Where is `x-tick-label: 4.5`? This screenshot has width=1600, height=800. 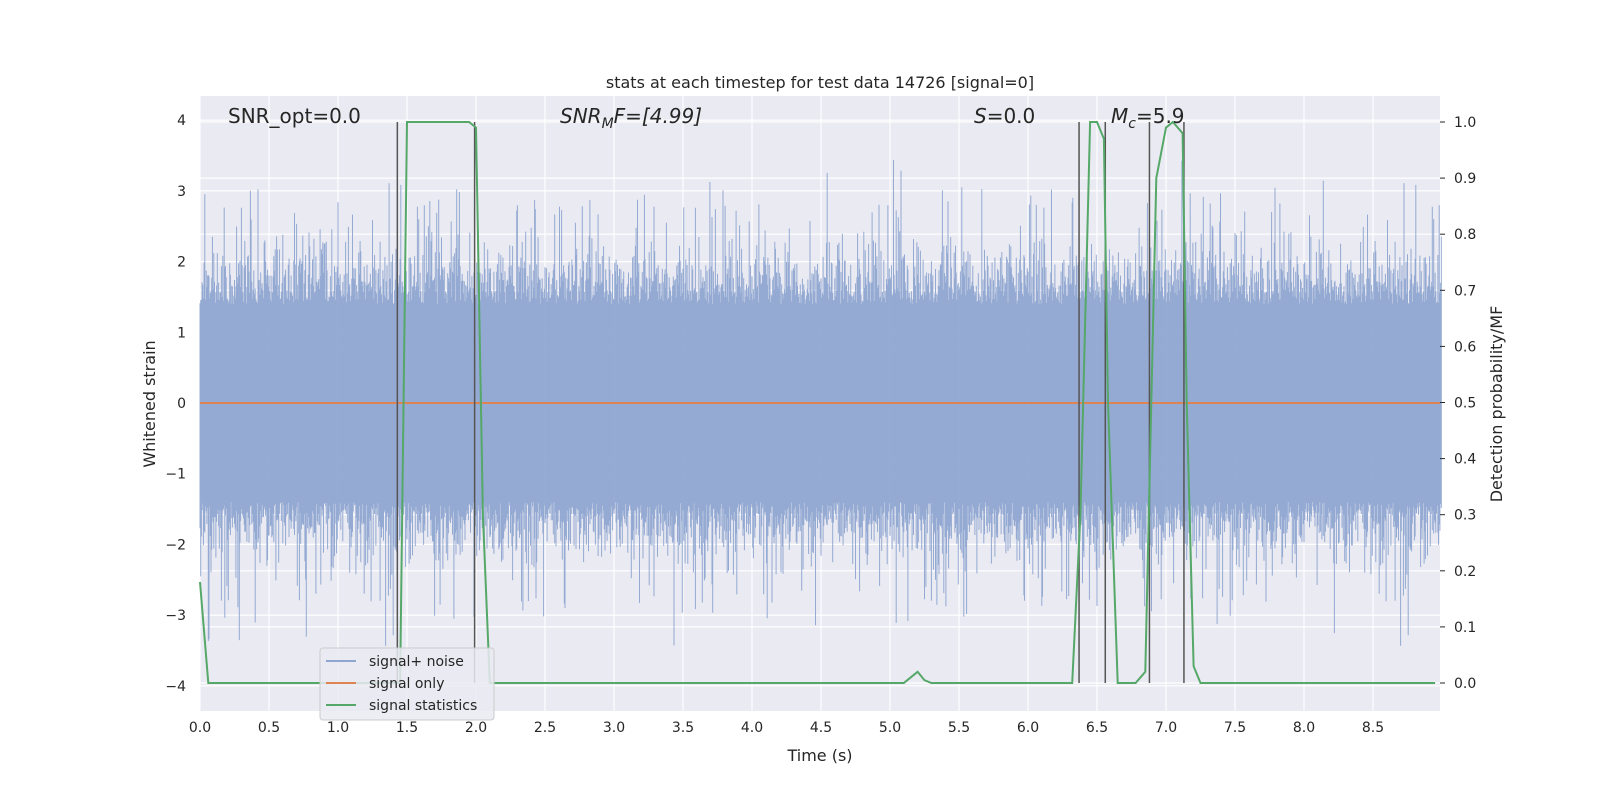 x-tick-label: 4.5 is located at coordinates (821, 728).